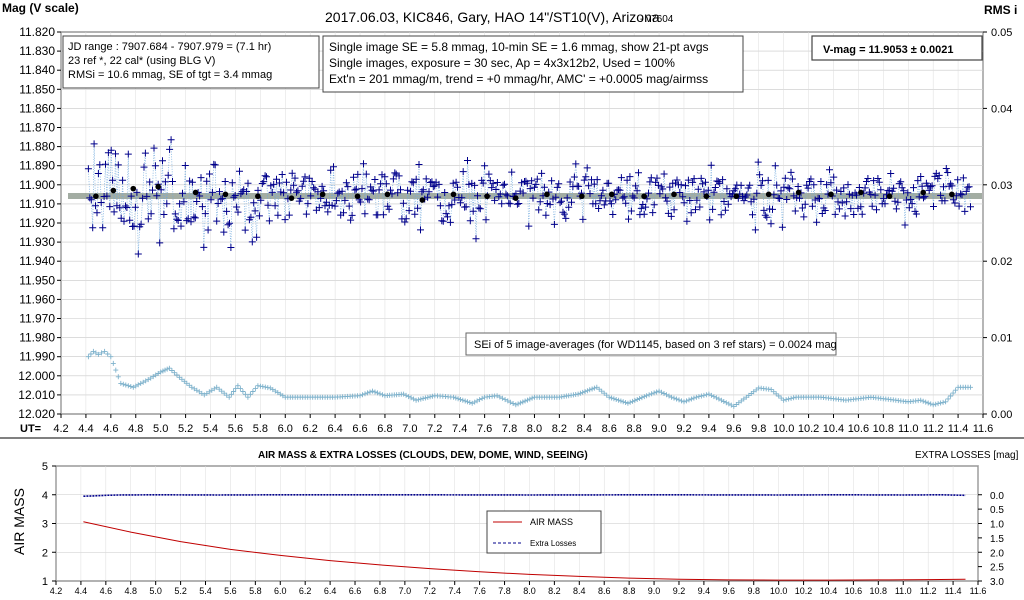  Describe the element at coordinates (37, 70) in the screenshot. I see `top-y-tick-label: 11.840` at that location.